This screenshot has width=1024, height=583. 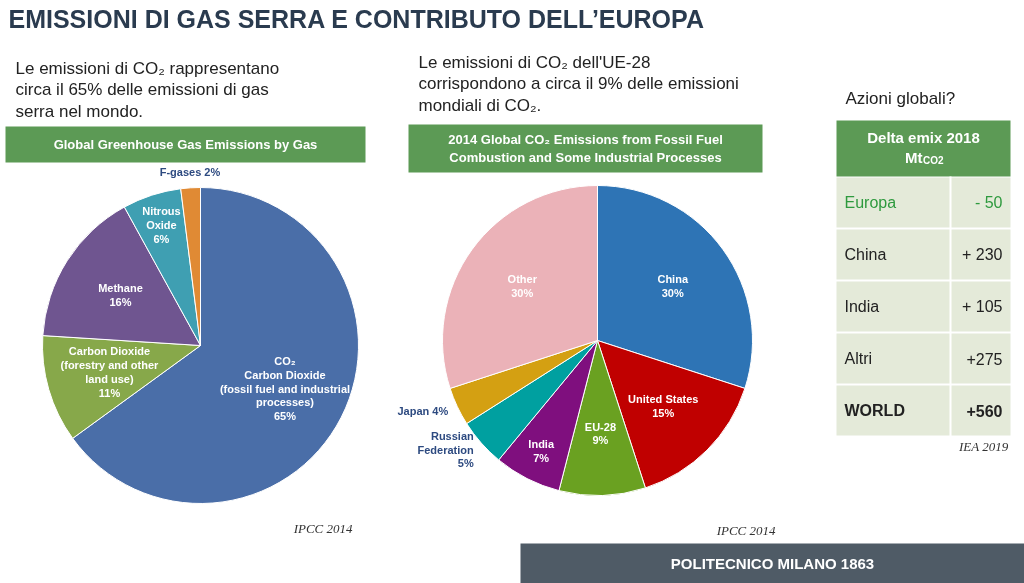 What do you see at coordinates (285, 416) in the screenshot?
I see `data-label: 65%` at bounding box center [285, 416].